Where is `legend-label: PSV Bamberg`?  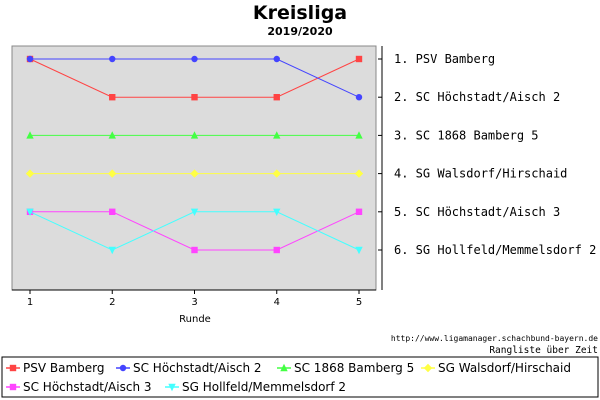
legend-label: PSV Bamberg is located at coordinates (64, 368).